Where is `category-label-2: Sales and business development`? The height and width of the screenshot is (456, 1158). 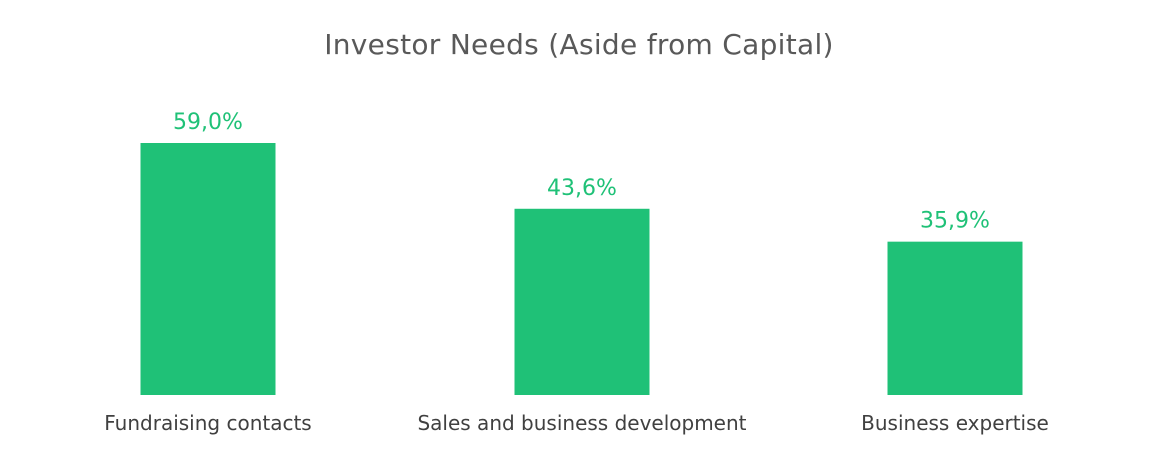 category-label-2: Sales and business development is located at coordinates (581, 423).